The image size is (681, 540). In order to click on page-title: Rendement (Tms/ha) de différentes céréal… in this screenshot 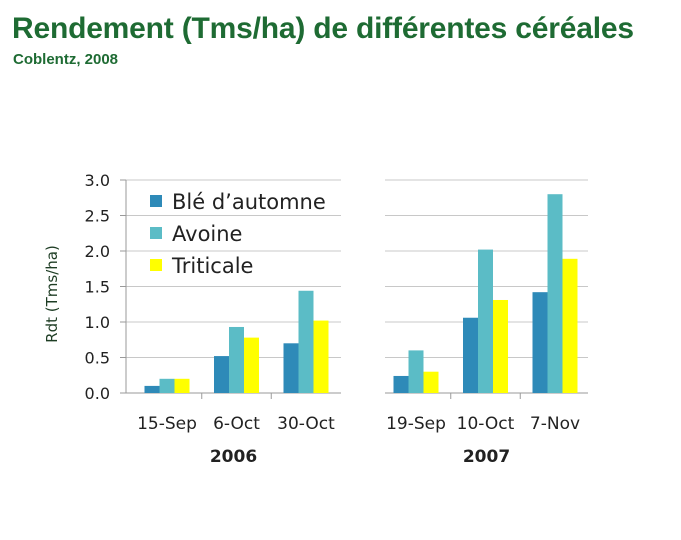, I will do `click(323, 28)`.